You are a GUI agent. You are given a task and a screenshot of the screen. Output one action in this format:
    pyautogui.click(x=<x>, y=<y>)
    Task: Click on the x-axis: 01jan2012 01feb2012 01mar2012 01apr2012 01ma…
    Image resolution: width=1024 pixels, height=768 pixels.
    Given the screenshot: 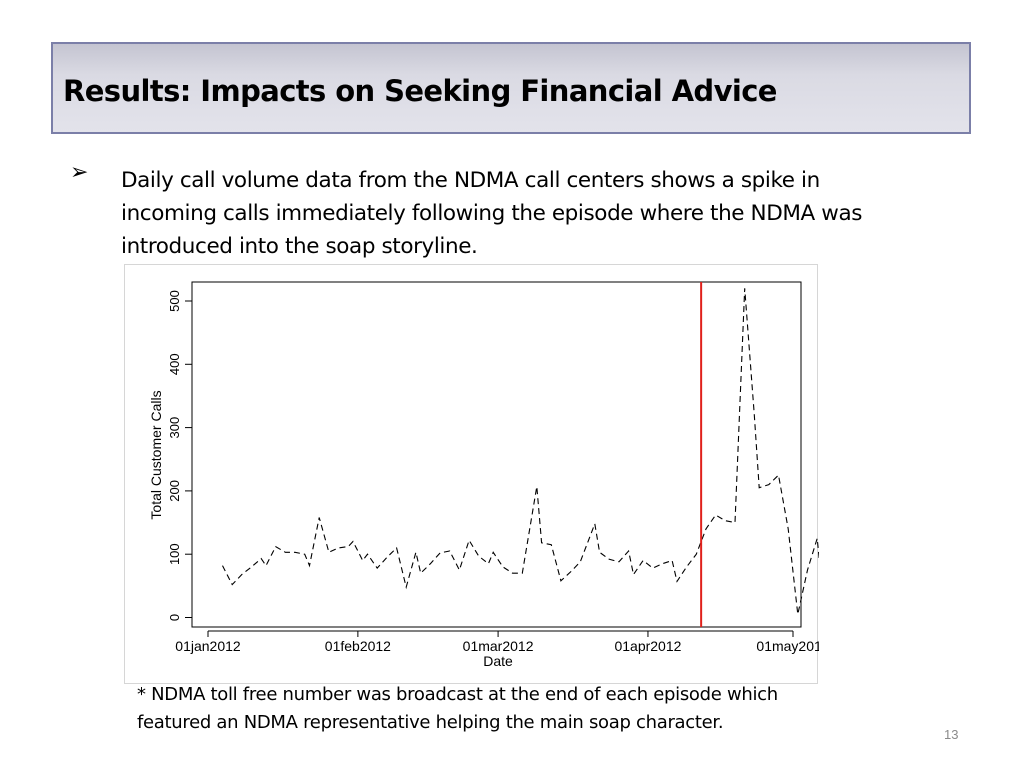 What is the action you would take?
    pyautogui.click(x=497, y=642)
    